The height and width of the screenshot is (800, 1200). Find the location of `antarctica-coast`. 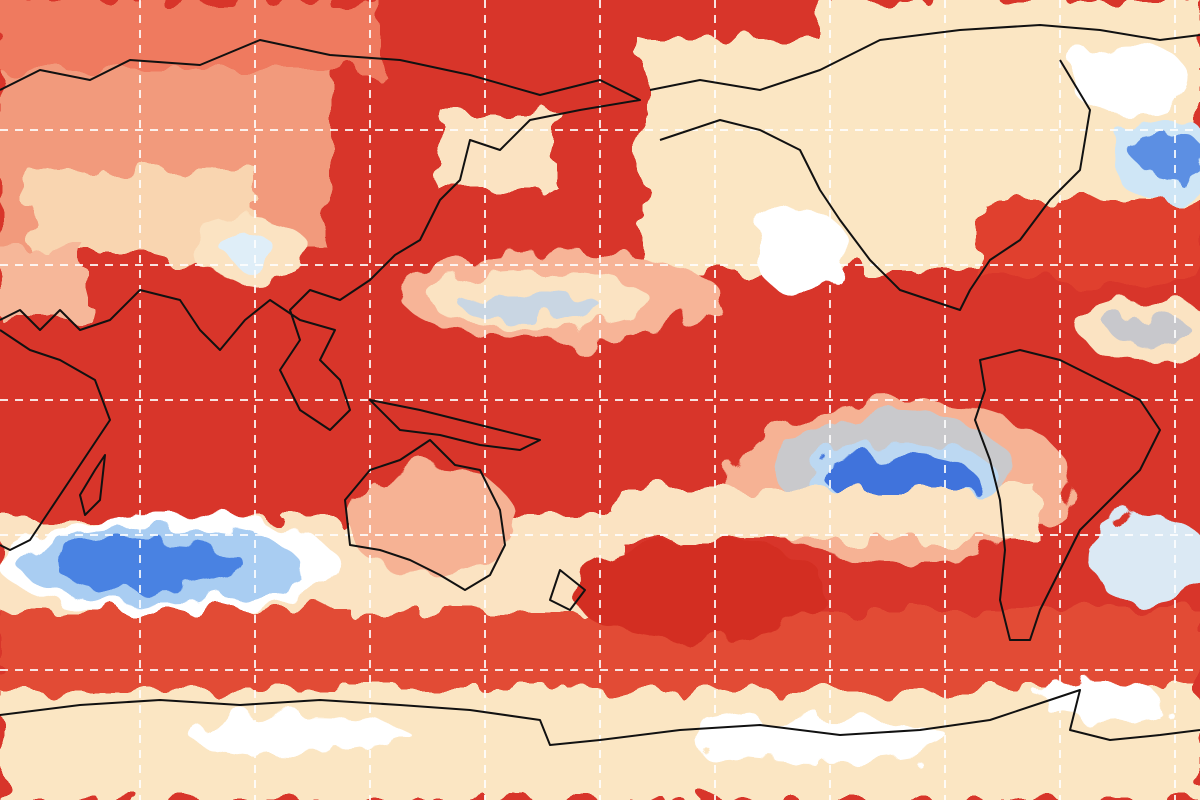

antarctica-coast is located at coordinates (600, 717).